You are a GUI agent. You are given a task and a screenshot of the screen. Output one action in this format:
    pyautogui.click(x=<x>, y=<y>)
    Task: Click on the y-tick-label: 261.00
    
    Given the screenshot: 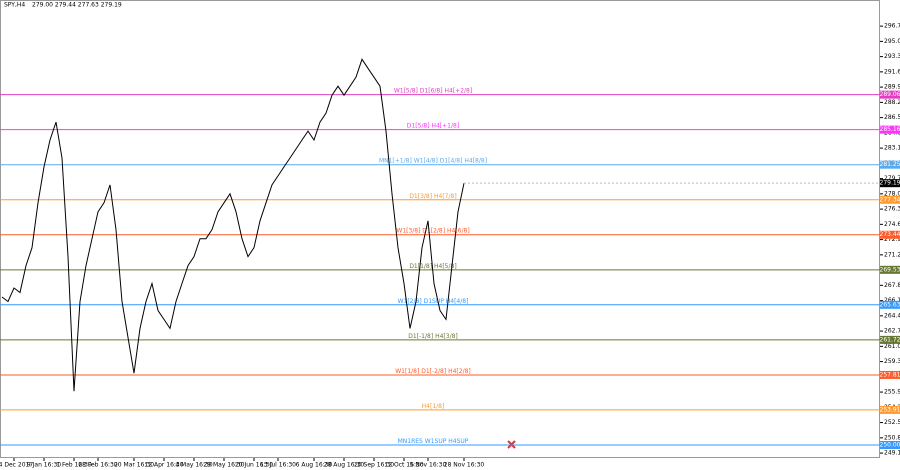 What is the action you would take?
    pyautogui.click(x=892, y=346)
    